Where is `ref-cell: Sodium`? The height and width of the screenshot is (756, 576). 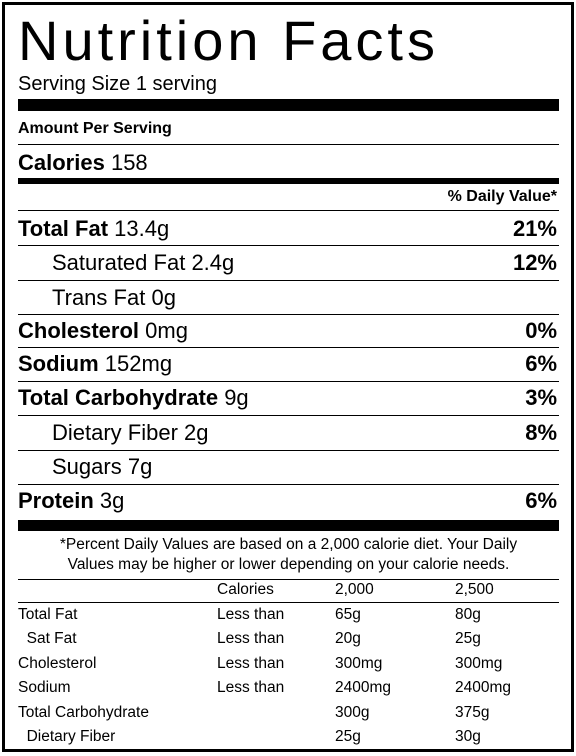 ref-cell: Sodium is located at coordinates (44, 687).